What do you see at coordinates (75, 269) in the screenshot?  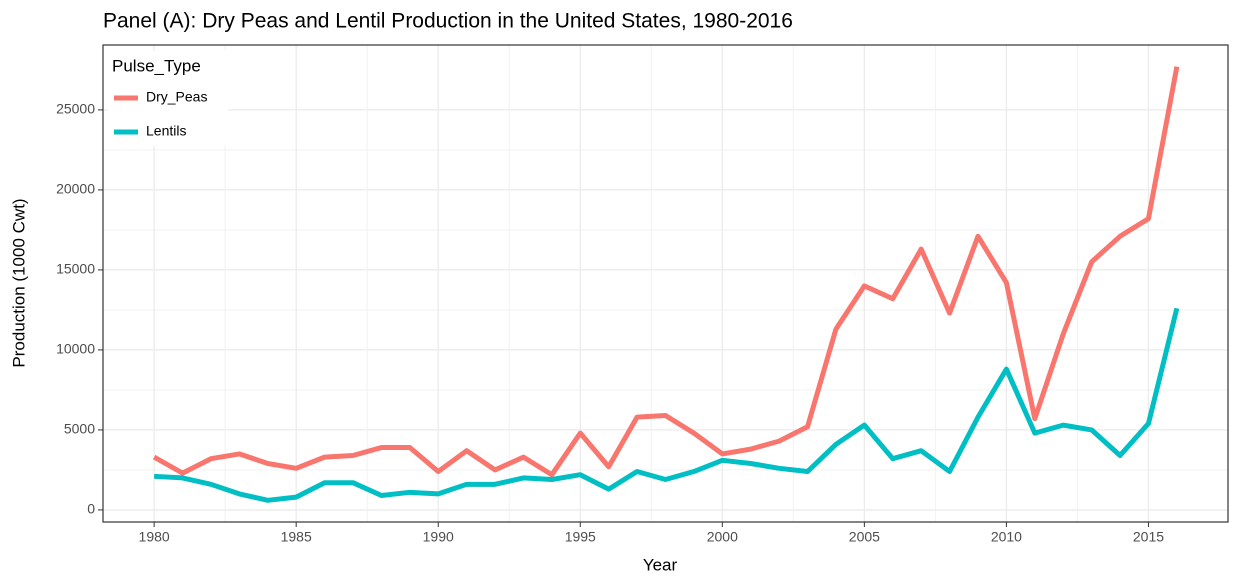 I see `y-tick-label: 15000` at bounding box center [75, 269].